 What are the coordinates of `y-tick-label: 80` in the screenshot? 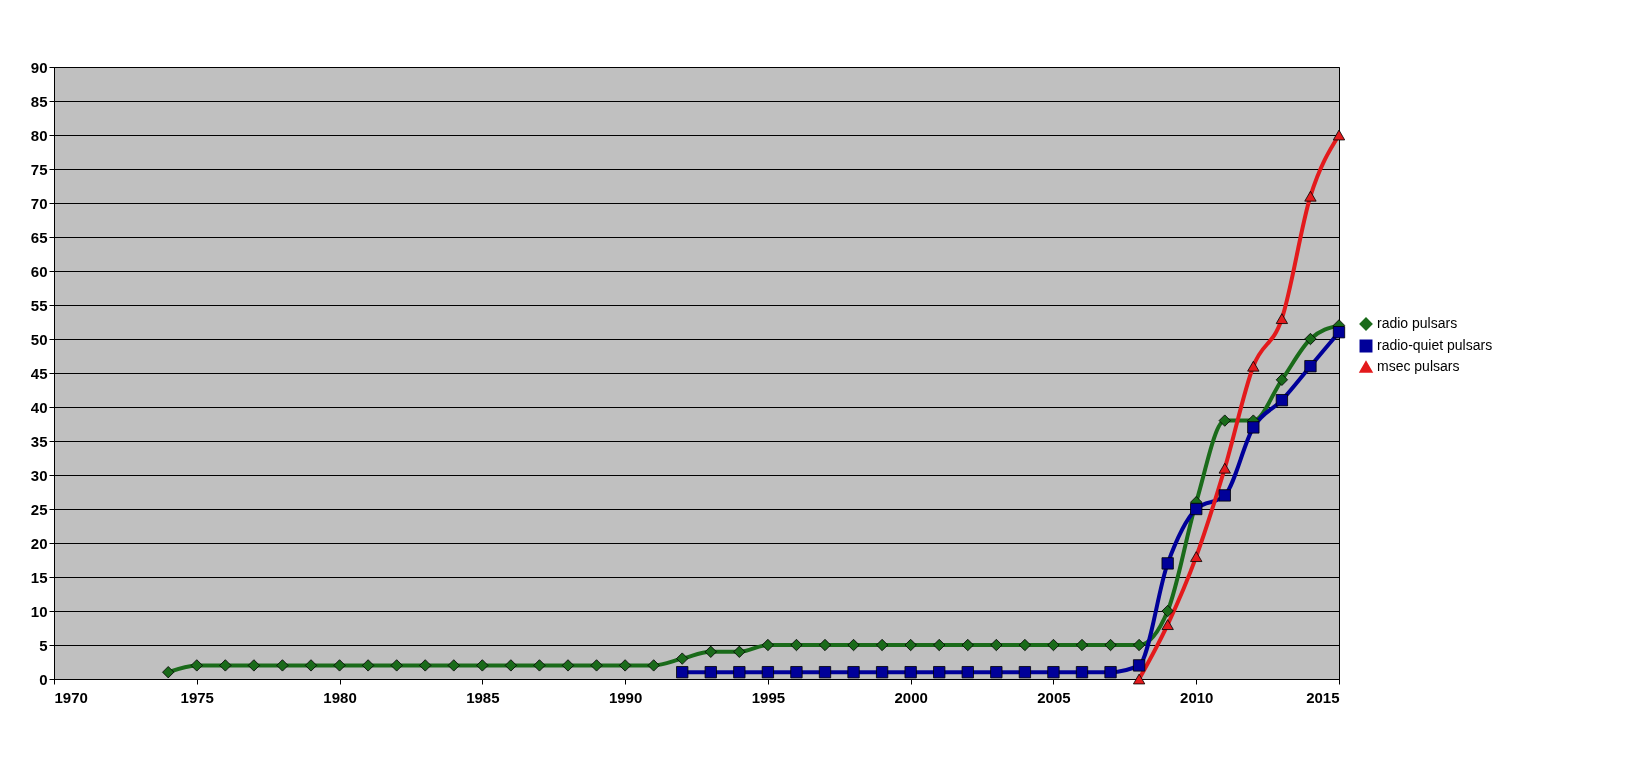 It's located at (39, 135).